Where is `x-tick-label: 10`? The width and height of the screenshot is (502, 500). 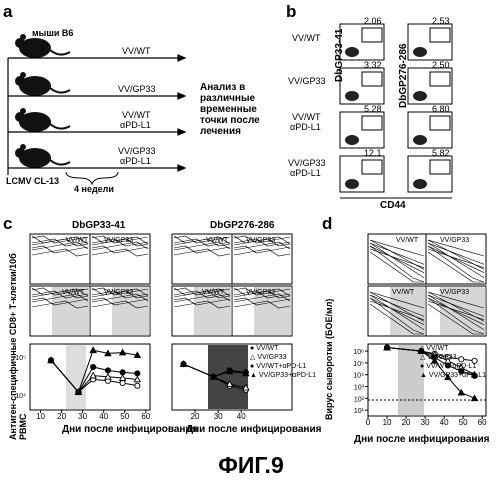 x-tick-label: 10 is located at coordinates (387, 422).